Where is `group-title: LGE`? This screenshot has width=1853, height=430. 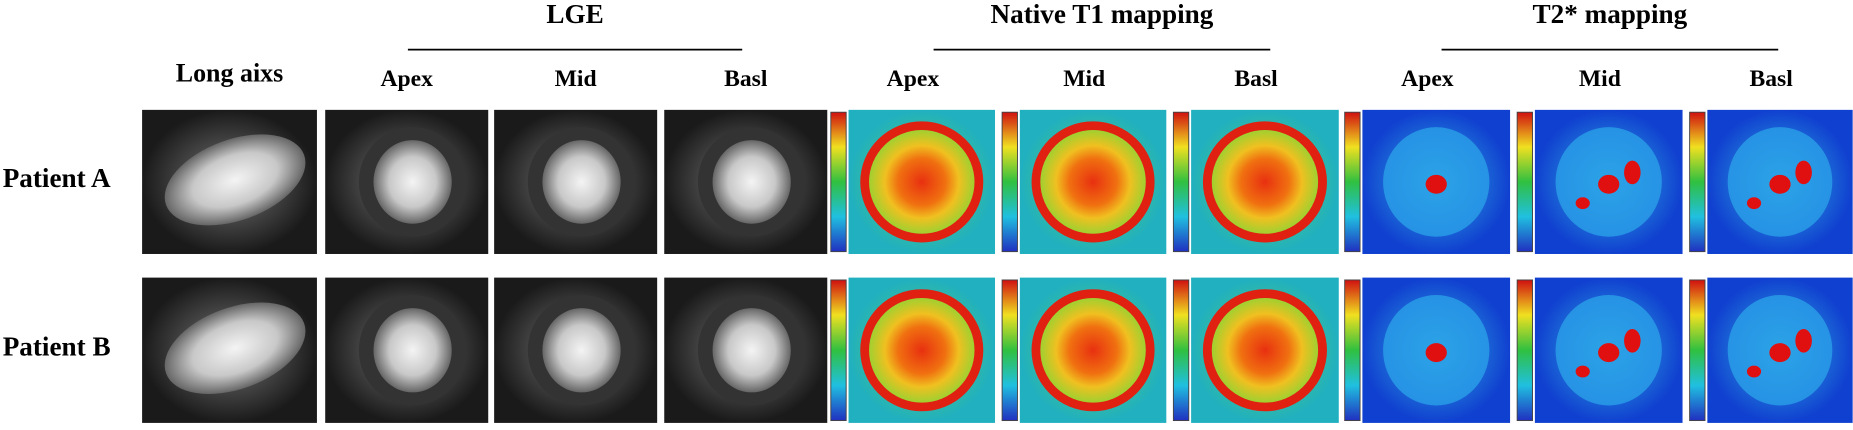 group-title: LGE is located at coordinates (574, 14).